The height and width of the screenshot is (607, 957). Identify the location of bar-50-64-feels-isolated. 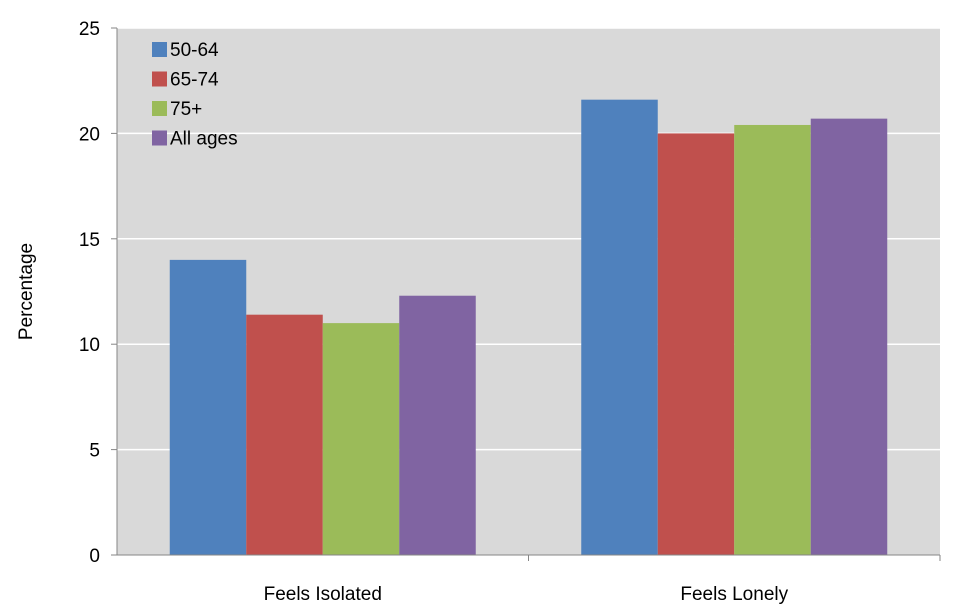
(208, 407).